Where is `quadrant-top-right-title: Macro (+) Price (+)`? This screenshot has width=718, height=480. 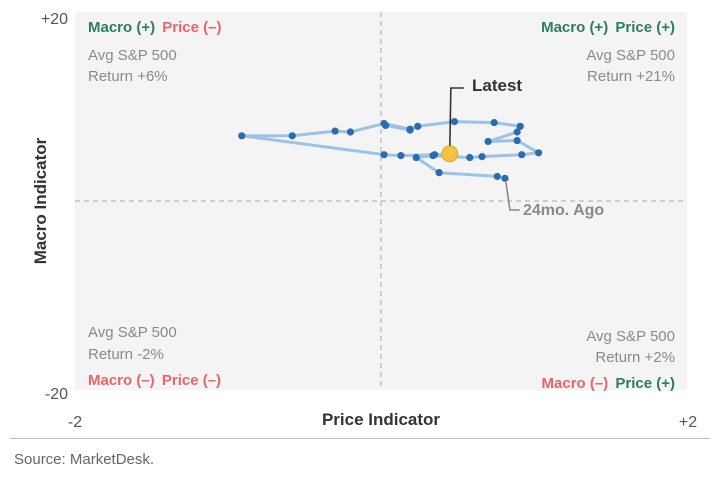
quadrant-top-right-title: Macro (+) Price (+) is located at coordinates (608, 27).